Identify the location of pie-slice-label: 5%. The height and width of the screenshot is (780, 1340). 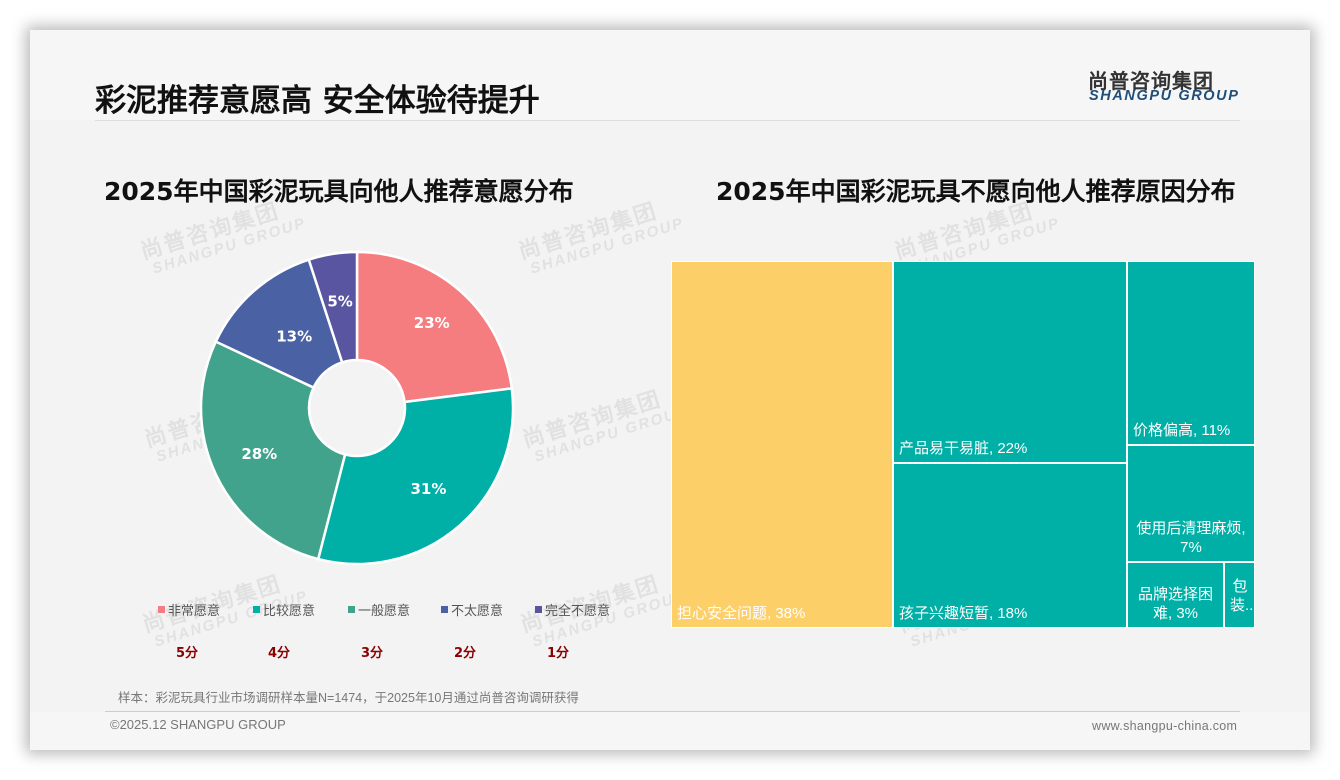
(339, 301).